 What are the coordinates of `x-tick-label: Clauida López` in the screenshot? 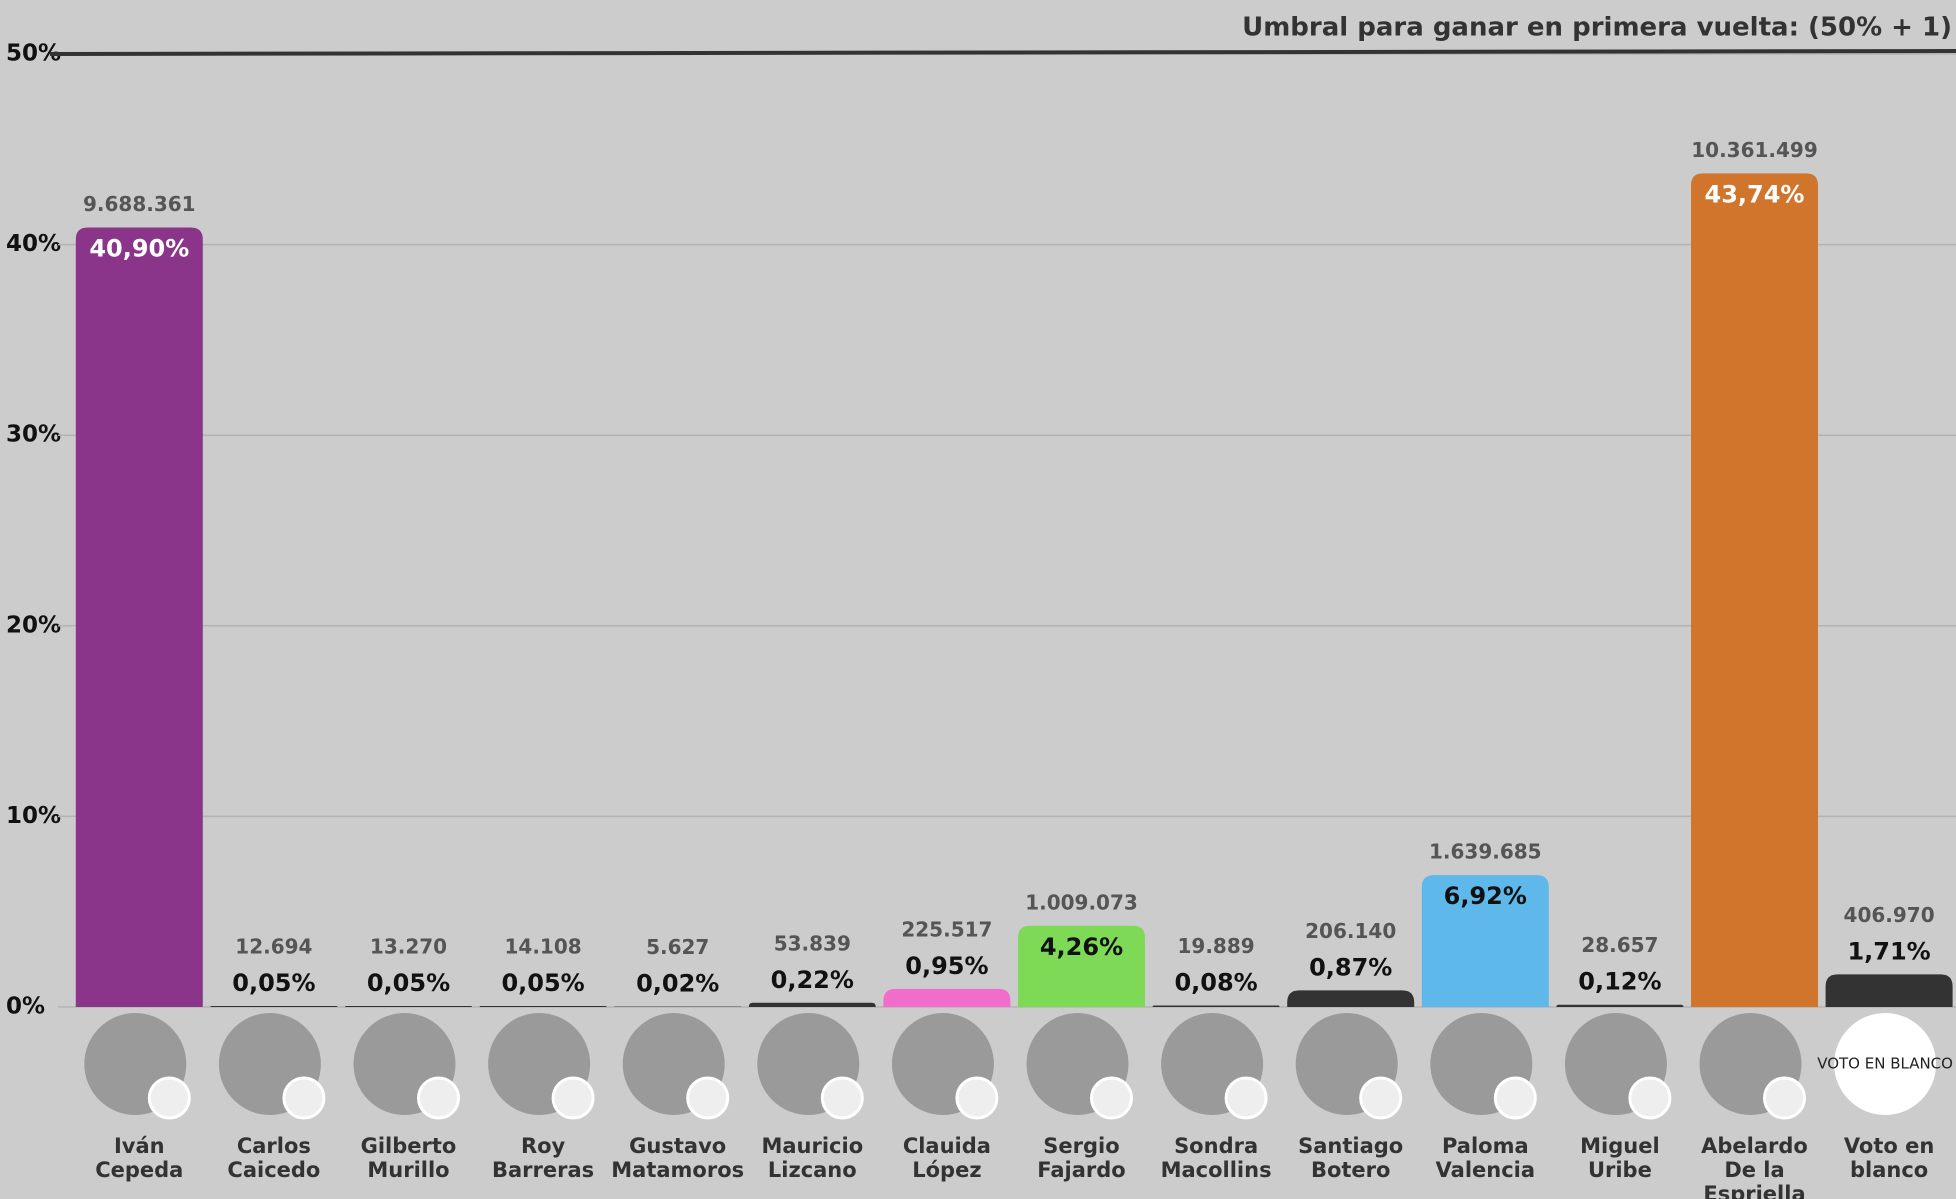 It's located at (946, 1158).